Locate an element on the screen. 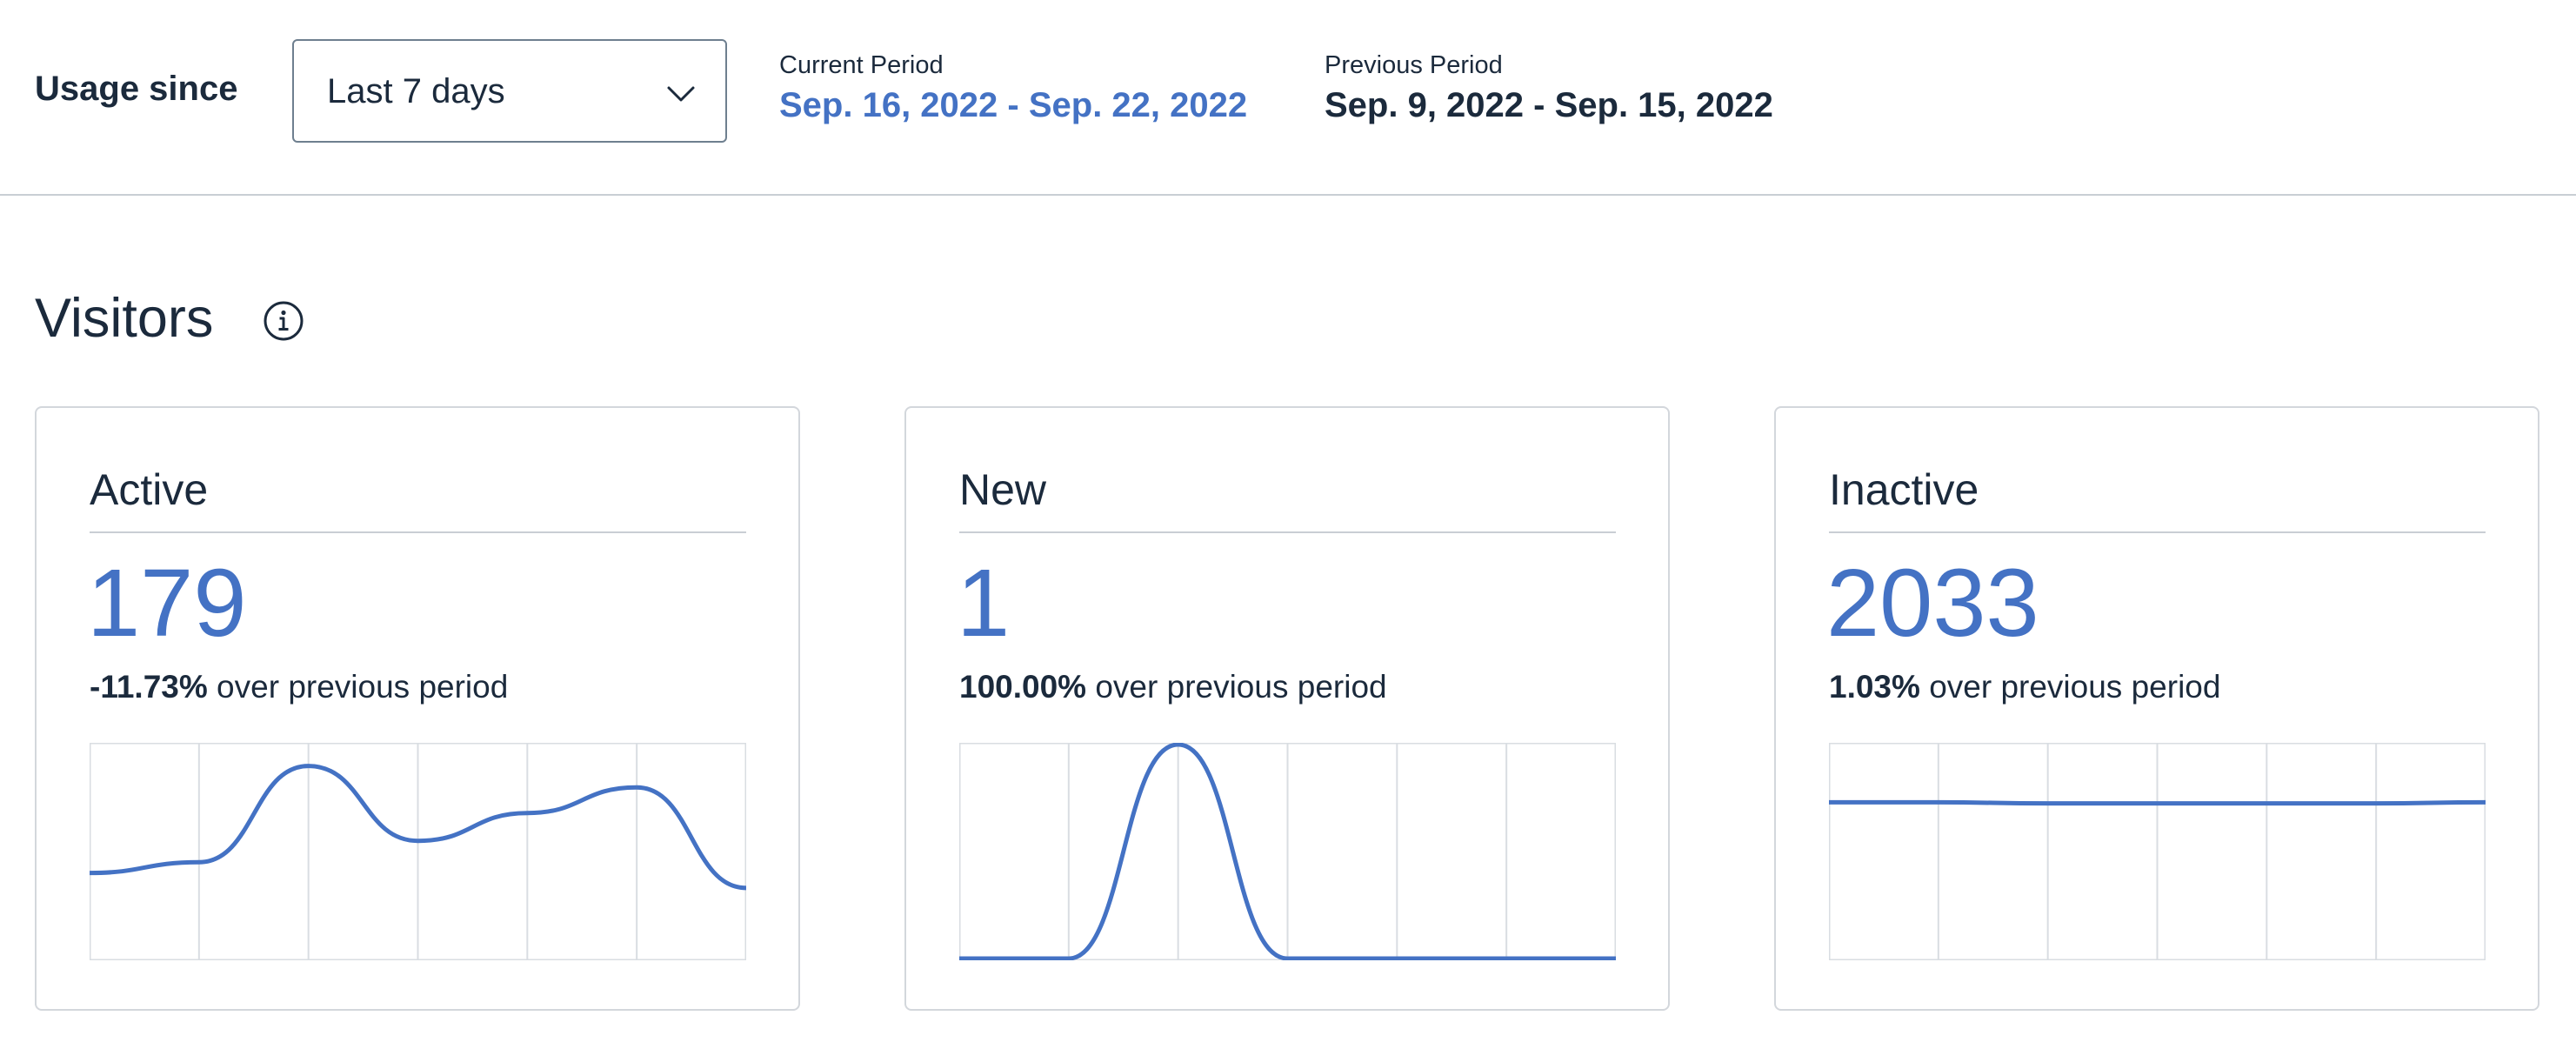  usage-since-label: Usage since is located at coordinates (136, 89).